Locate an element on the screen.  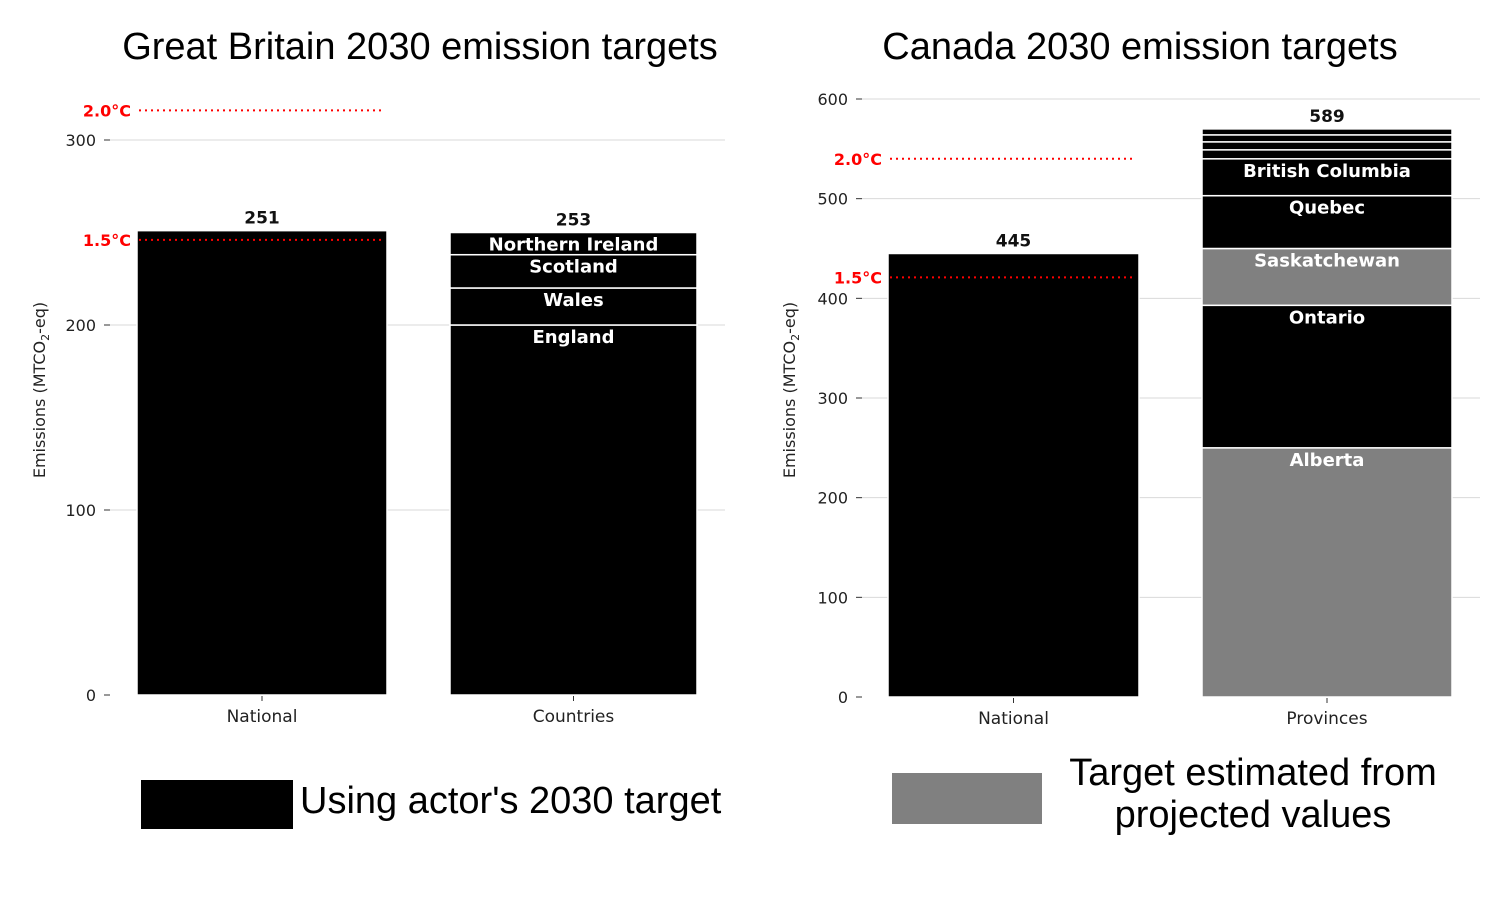
legend-swatch-estimated-target is located at coordinates (967, 798).